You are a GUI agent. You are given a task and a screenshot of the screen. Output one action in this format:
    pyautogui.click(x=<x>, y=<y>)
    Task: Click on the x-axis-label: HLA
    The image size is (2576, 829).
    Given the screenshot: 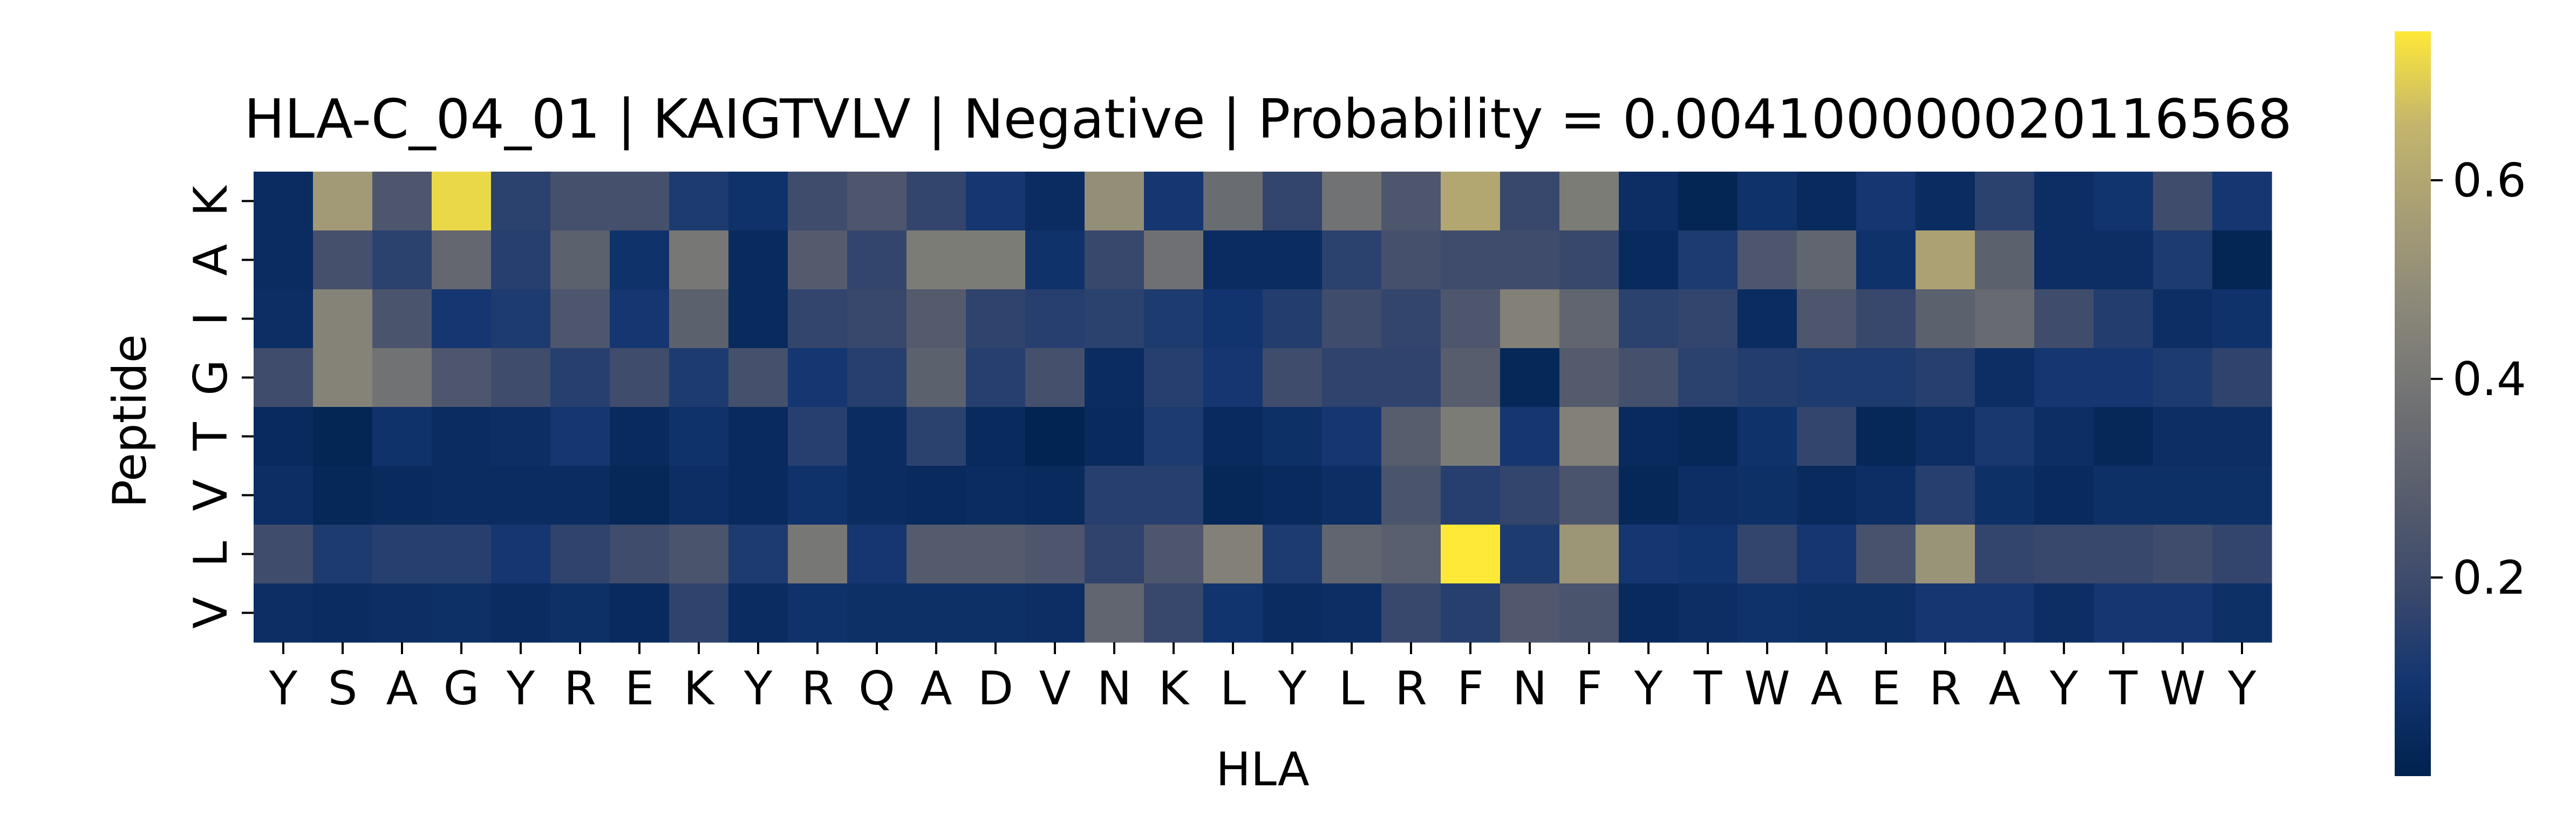 What is the action you would take?
    pyautogui.click(x=1263, y=770)
    